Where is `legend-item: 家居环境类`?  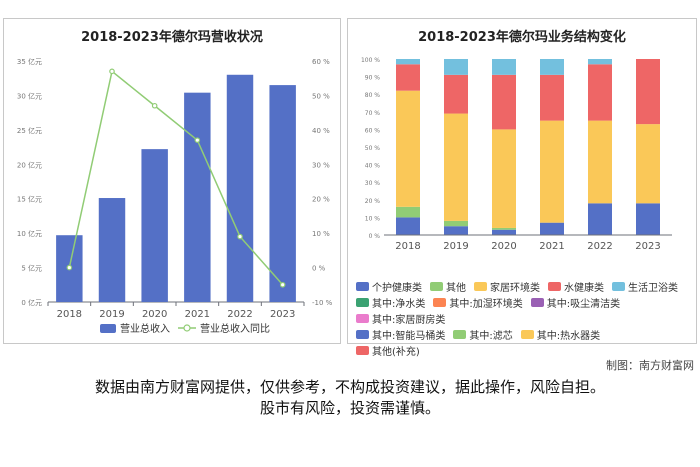 legend-item: 家居环境类 is located at coordinates (507, 286).